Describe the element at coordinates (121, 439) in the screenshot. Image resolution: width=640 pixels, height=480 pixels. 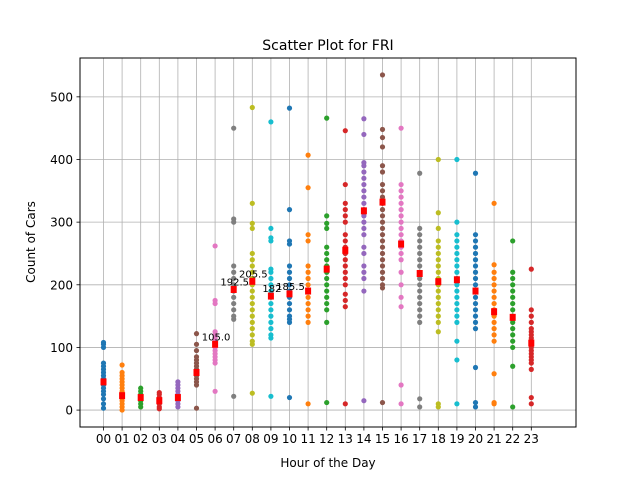
I see `x-tick-label-01: 01` at that location.